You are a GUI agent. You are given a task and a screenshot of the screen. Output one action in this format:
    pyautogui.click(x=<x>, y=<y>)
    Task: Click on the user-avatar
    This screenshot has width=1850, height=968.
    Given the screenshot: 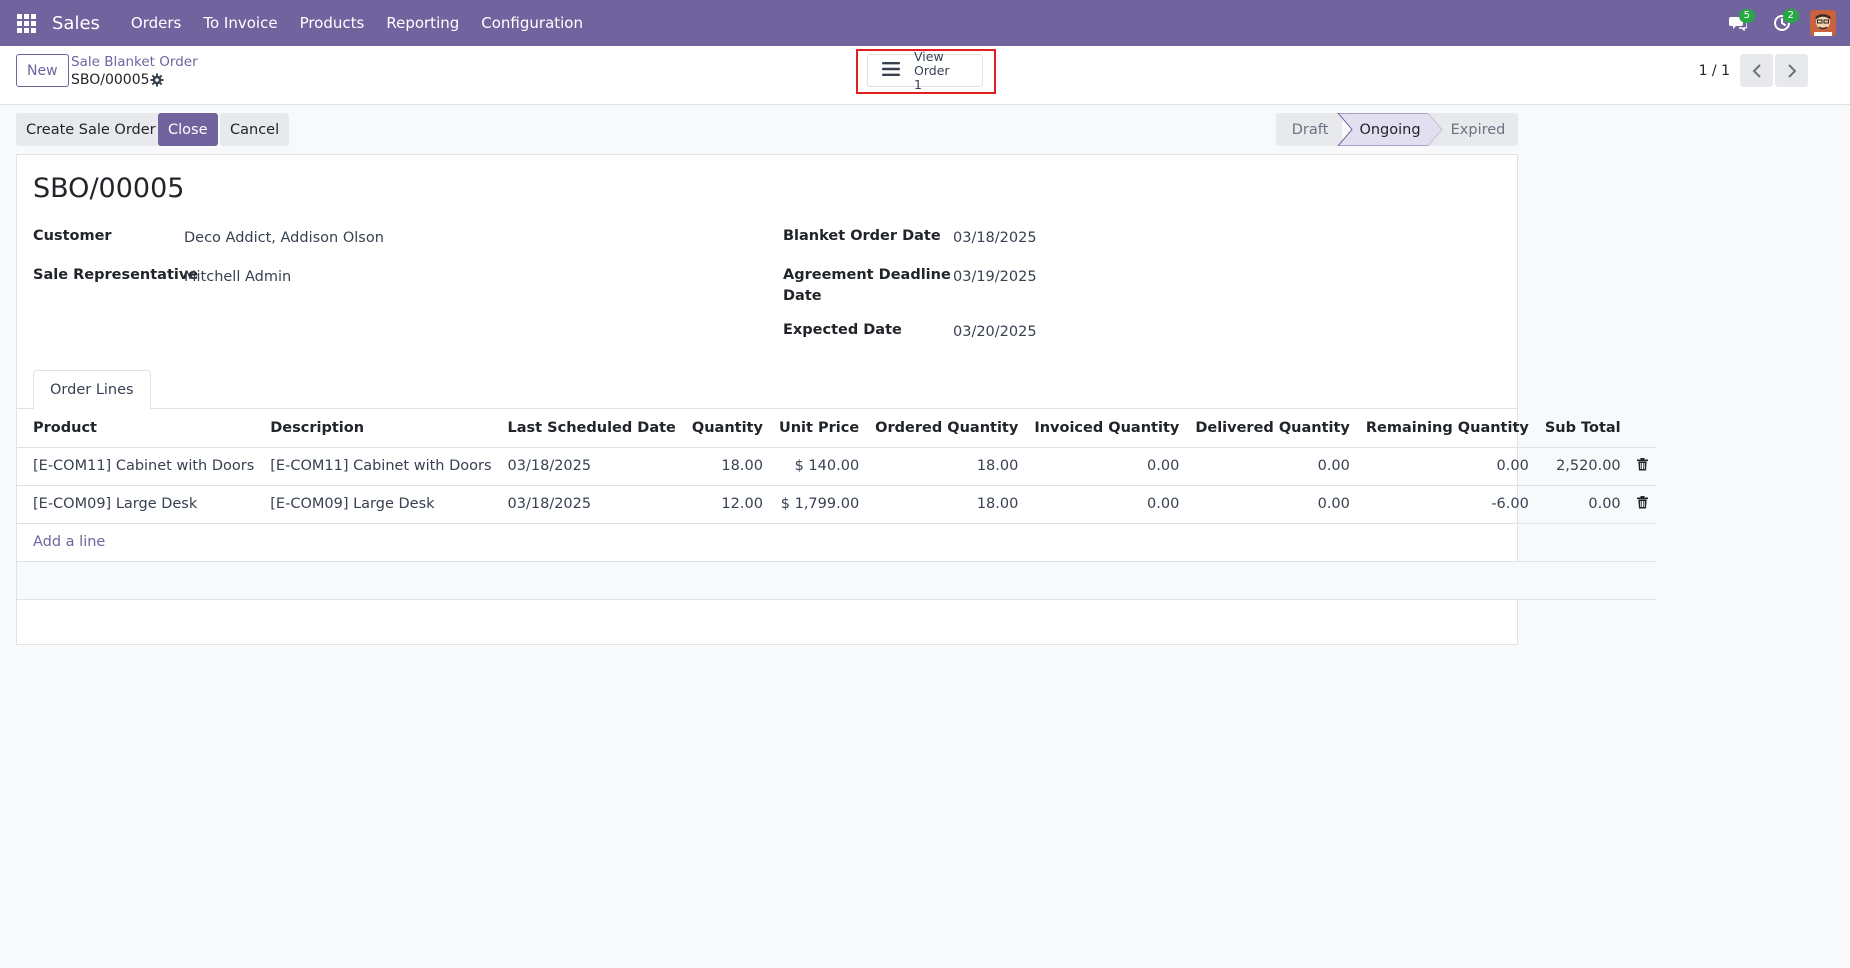 What is the action you would take?
    pyautogui.click(x=1823, y=23)
    